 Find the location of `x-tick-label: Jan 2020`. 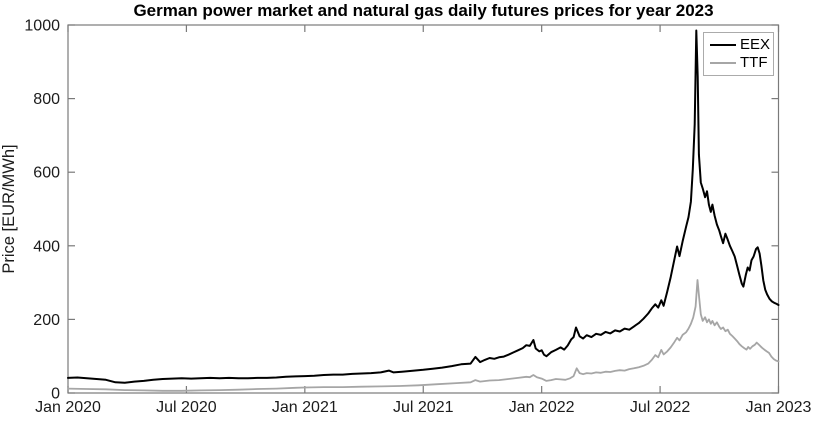

x-tick-label: Jan 2020 is located at coordinates (68, 407).